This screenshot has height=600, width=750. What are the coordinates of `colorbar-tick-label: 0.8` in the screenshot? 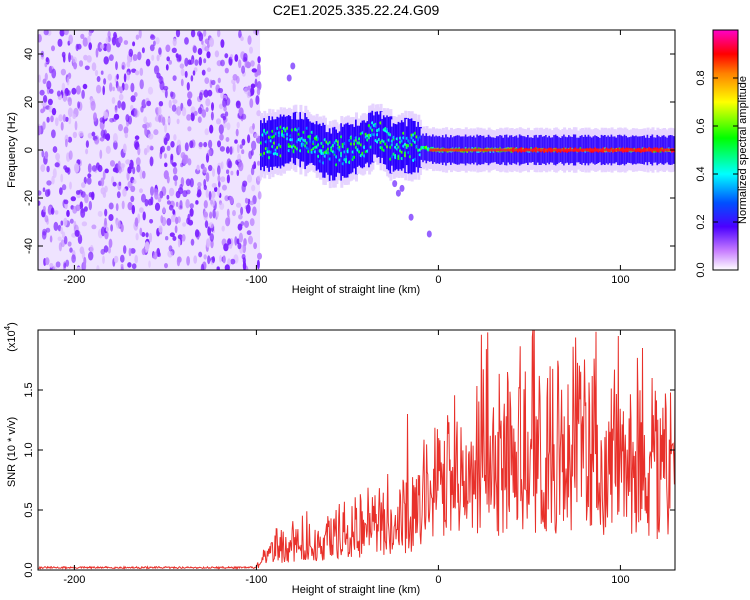 It's located at (701, 77).